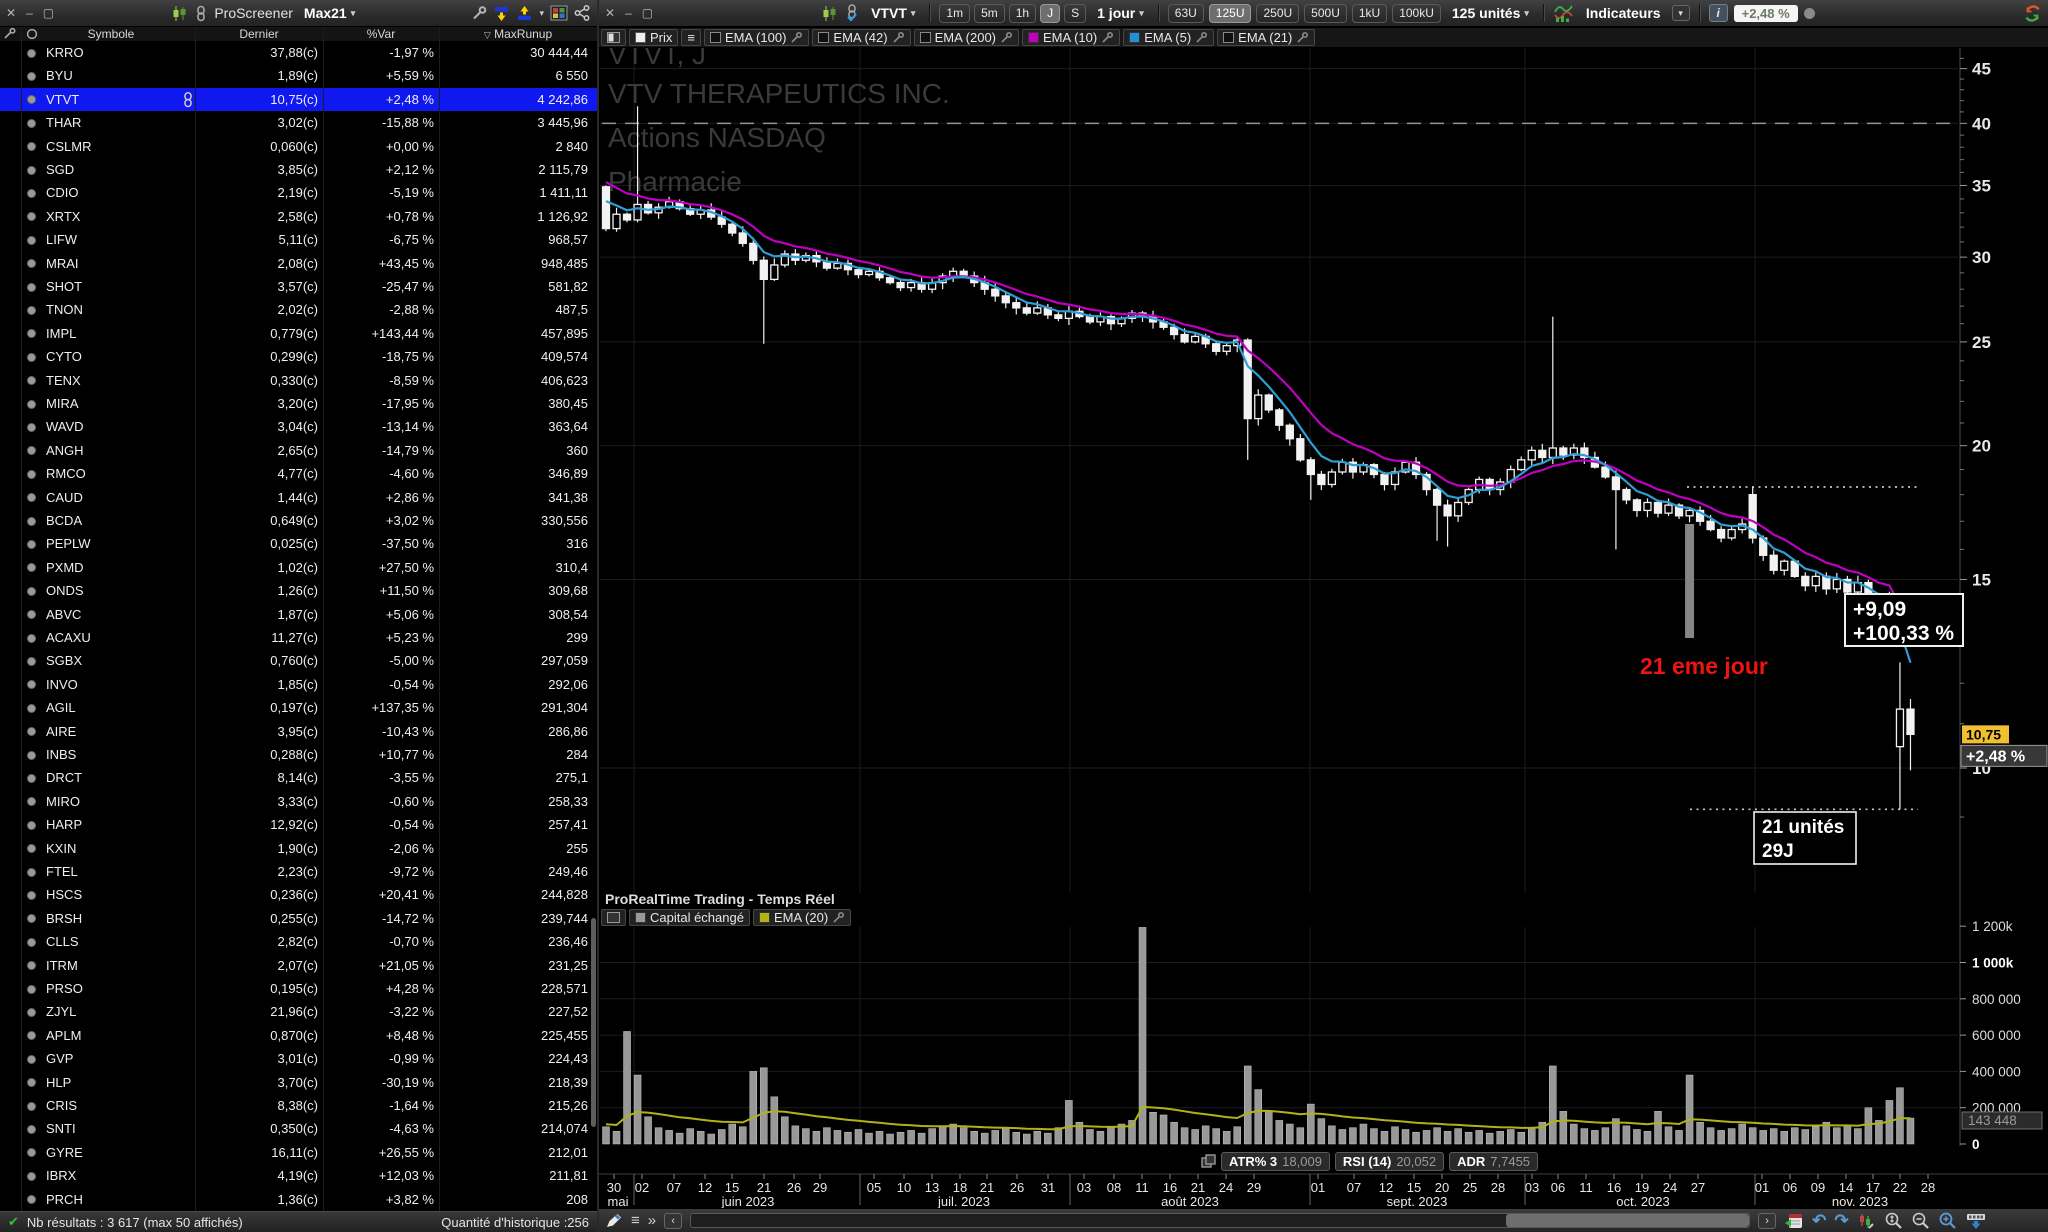 Image resolution: width=2048 pixels, height=1232 pixels. I want to click on screenshot-icon, so click(1976, 1221).